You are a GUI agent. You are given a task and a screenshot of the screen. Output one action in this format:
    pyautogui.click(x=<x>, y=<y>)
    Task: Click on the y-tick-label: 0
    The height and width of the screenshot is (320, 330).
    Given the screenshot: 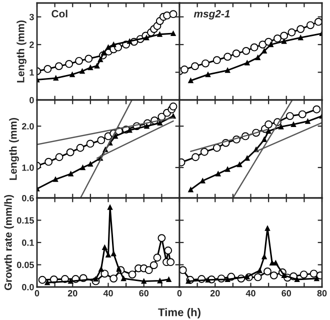 What is the action you would take?
    pyautogui.click(x=32, y=100)
    